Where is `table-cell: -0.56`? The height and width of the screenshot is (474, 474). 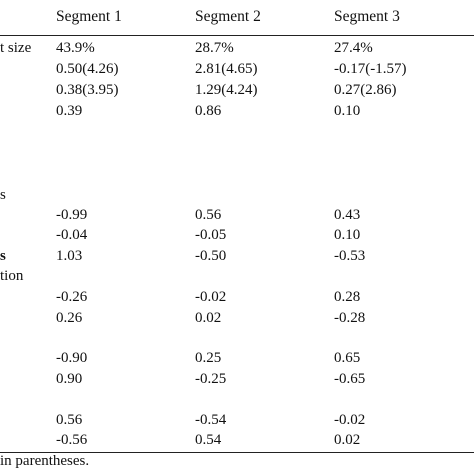
table-cell: -0.56 is located at coordinates (72, 440).